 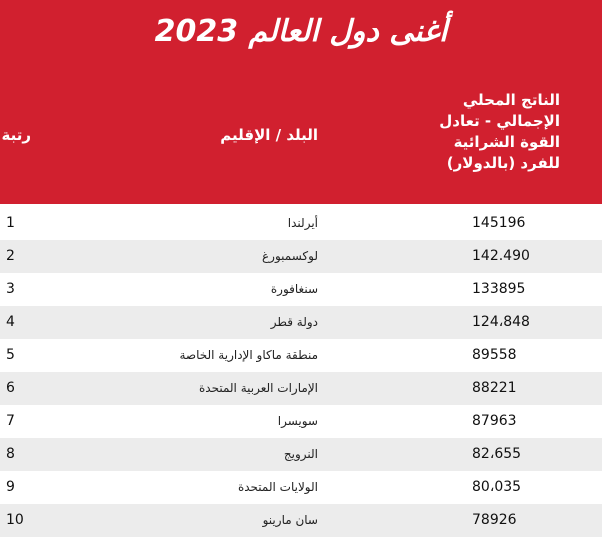 I want to click on country-cell: سان مارينو, so click(x=290, y=520).